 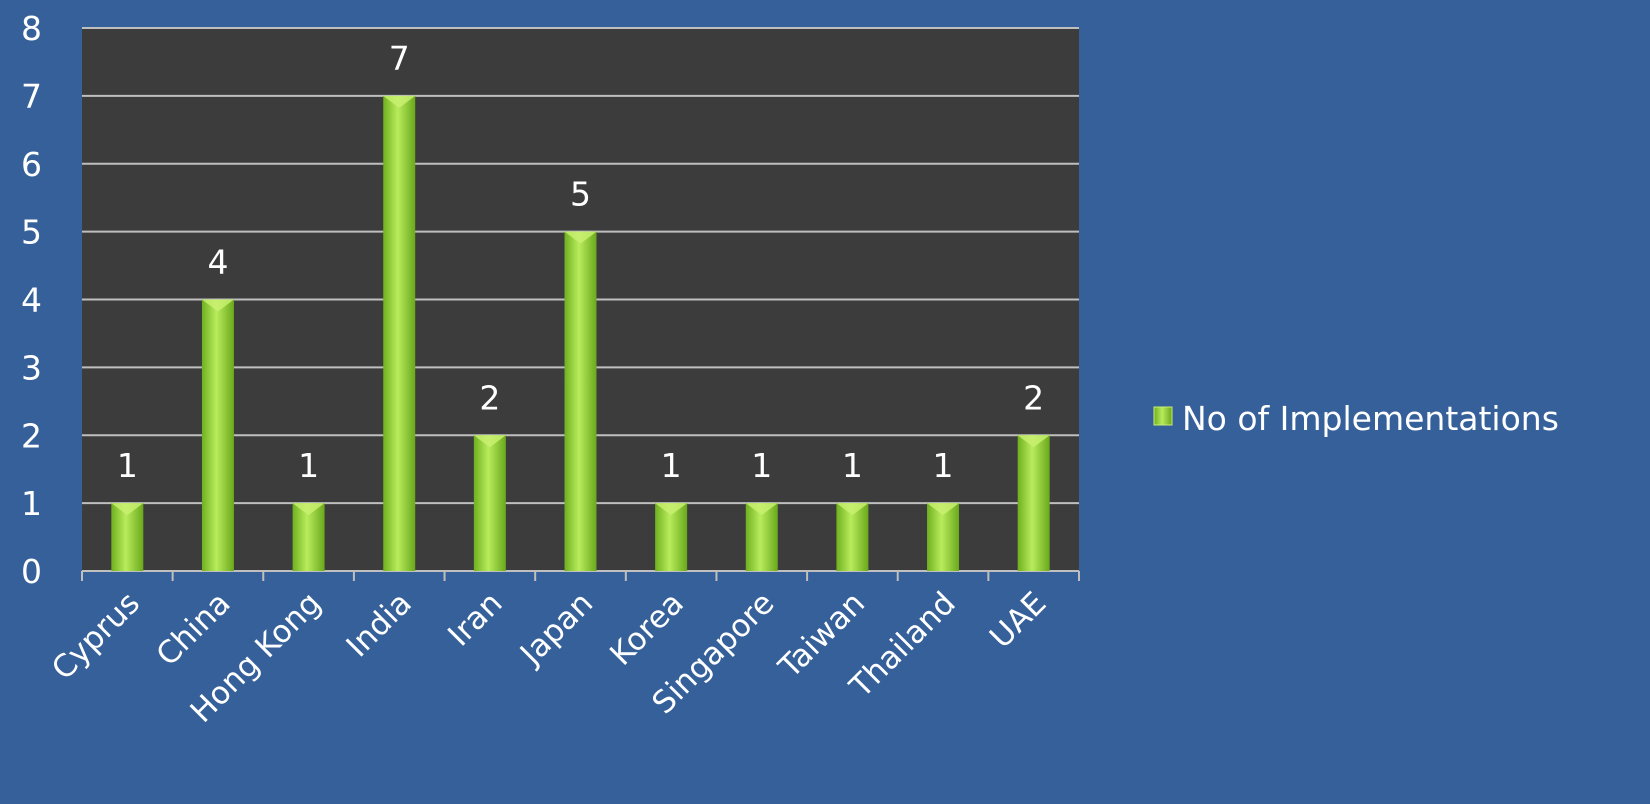 What do you see at coordinates (31, 503) in the screenshot?
I see `y-tick-label: 1` at bounding box center [31, 503].